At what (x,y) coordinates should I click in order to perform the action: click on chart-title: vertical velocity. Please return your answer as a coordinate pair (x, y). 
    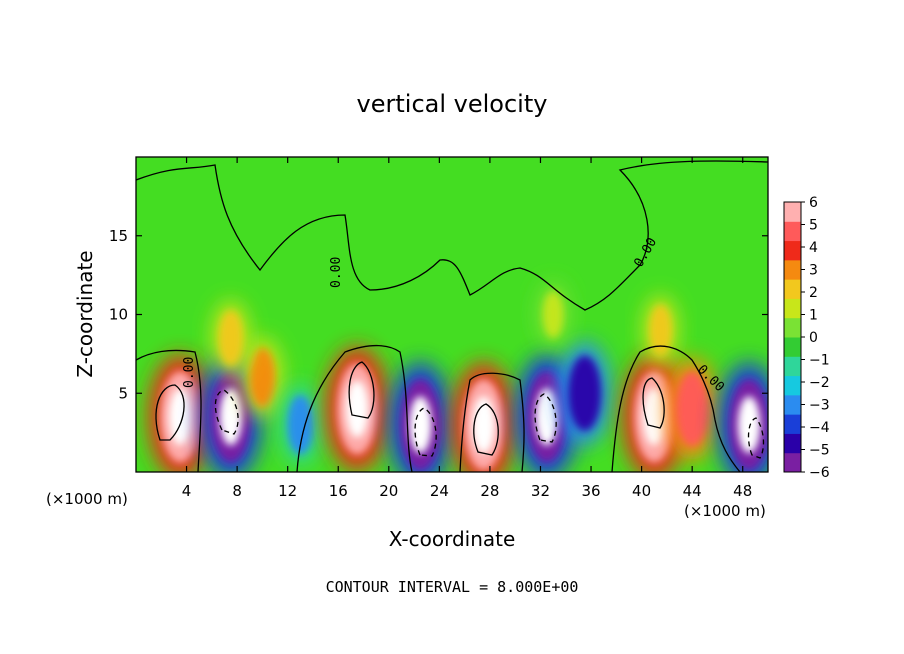
    Looking at the image, I should click on (452, 104).